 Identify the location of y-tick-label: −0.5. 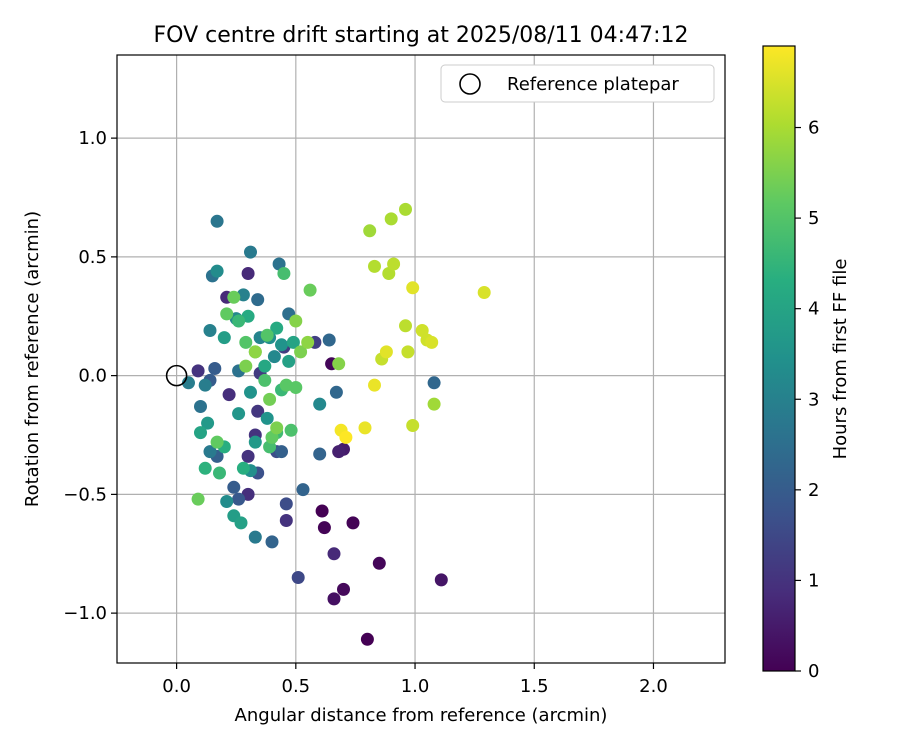
(85, 494).